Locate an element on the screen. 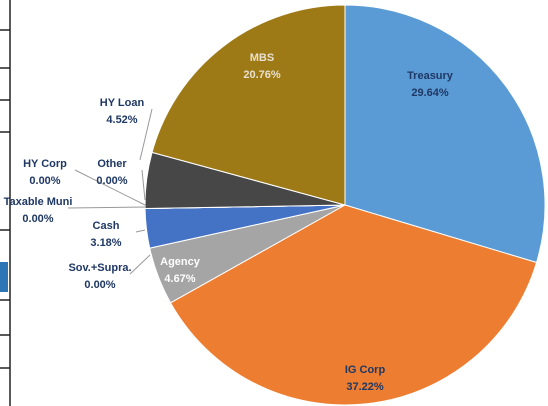 The height and width of the screenshot is (406, 548). slice-label: HY Corp is located at coordinates (45, 164).